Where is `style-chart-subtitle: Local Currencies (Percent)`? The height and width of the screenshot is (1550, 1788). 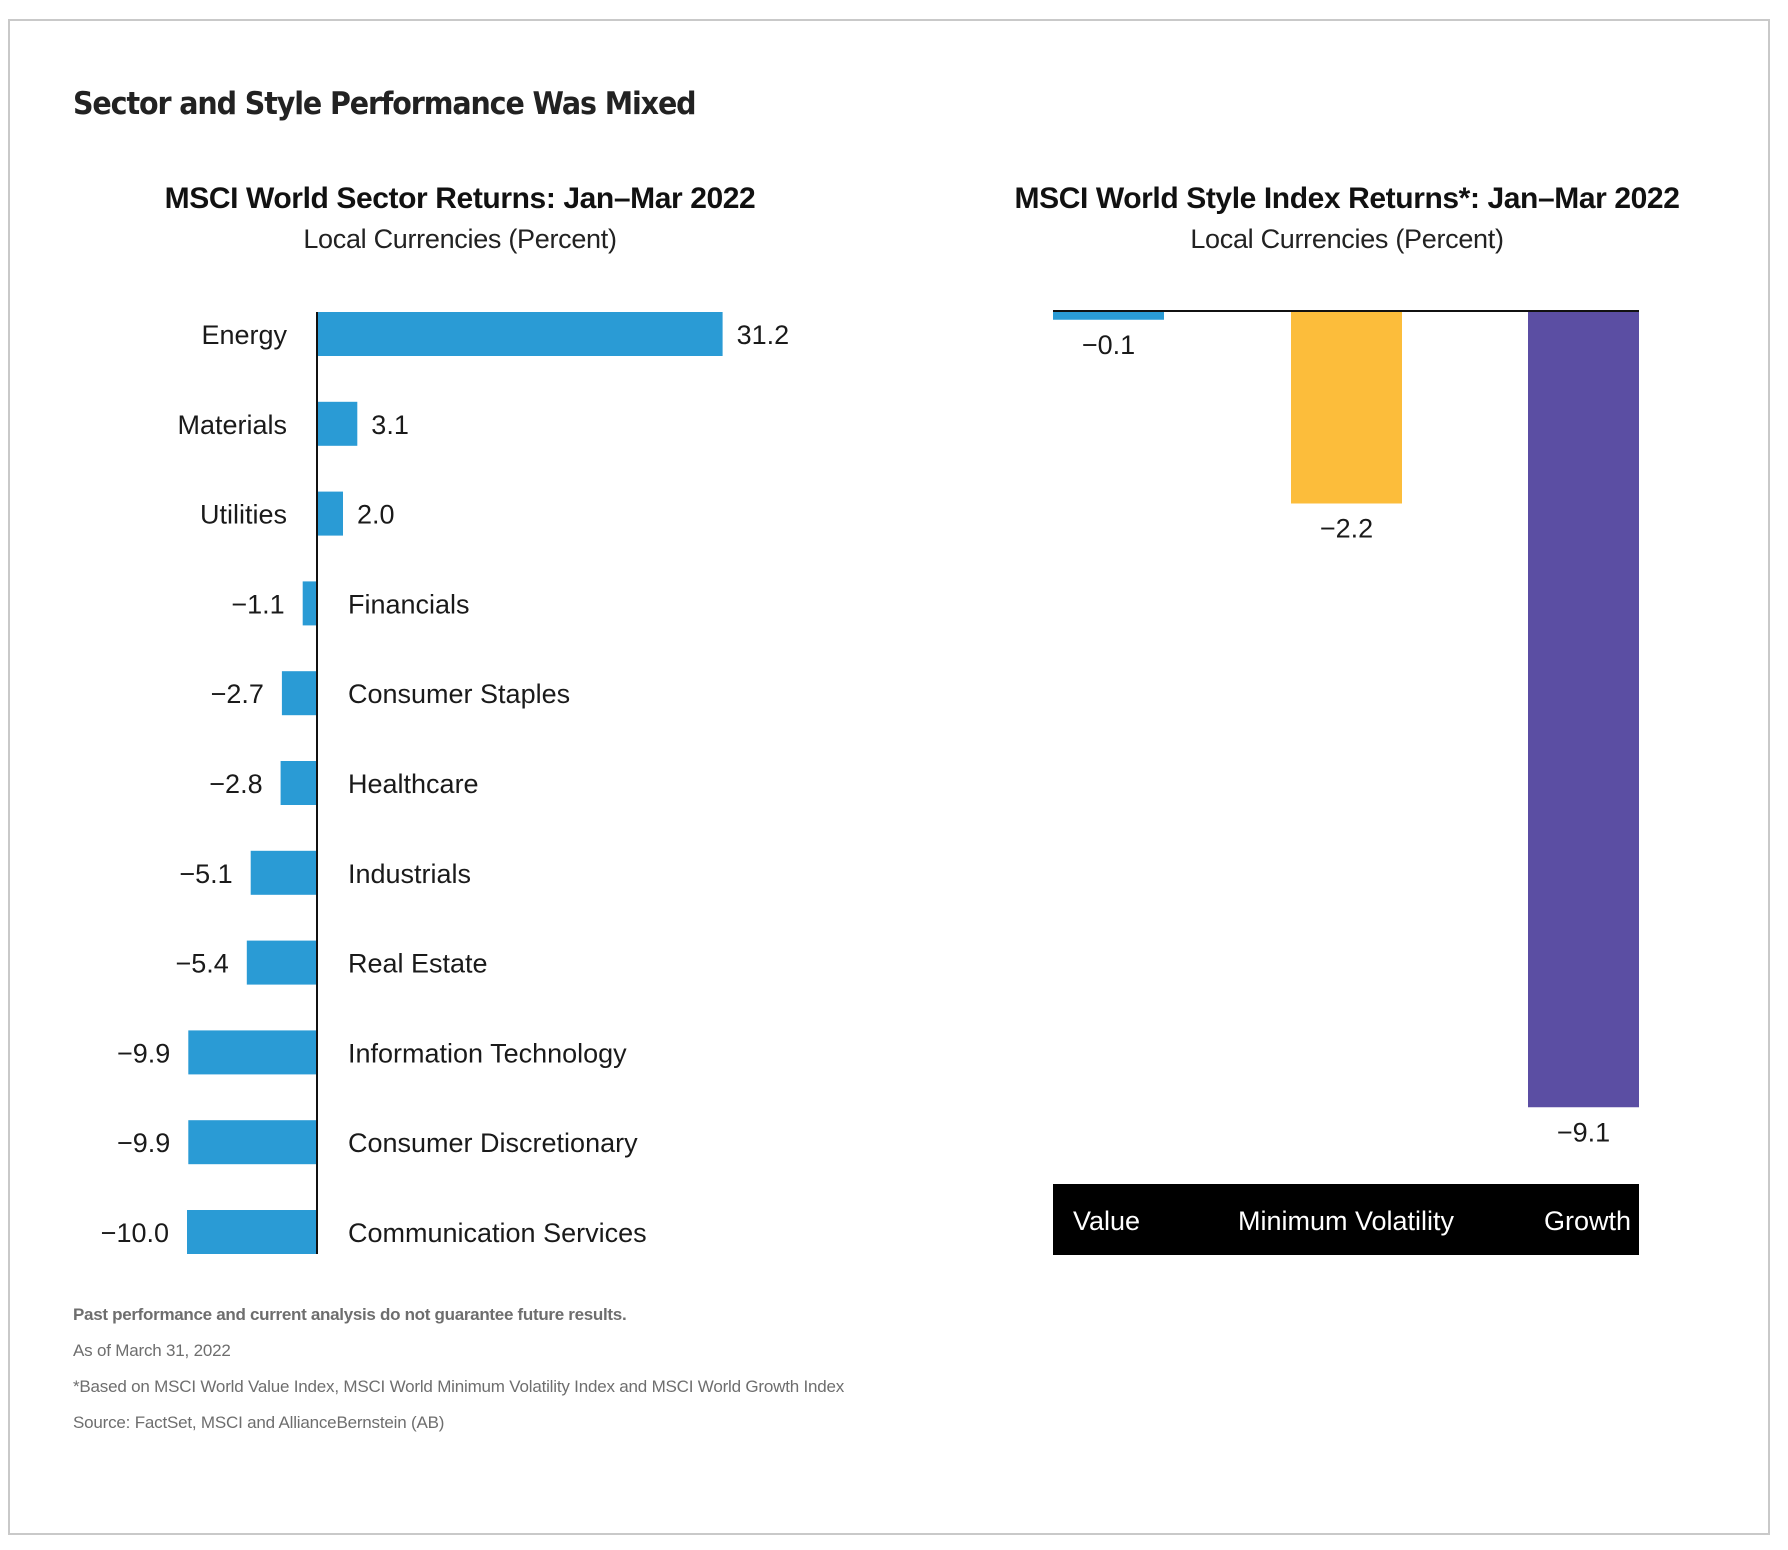 style-chart-subtitle: Local Currencies (Percent) is located at coordinates (1347, 239).